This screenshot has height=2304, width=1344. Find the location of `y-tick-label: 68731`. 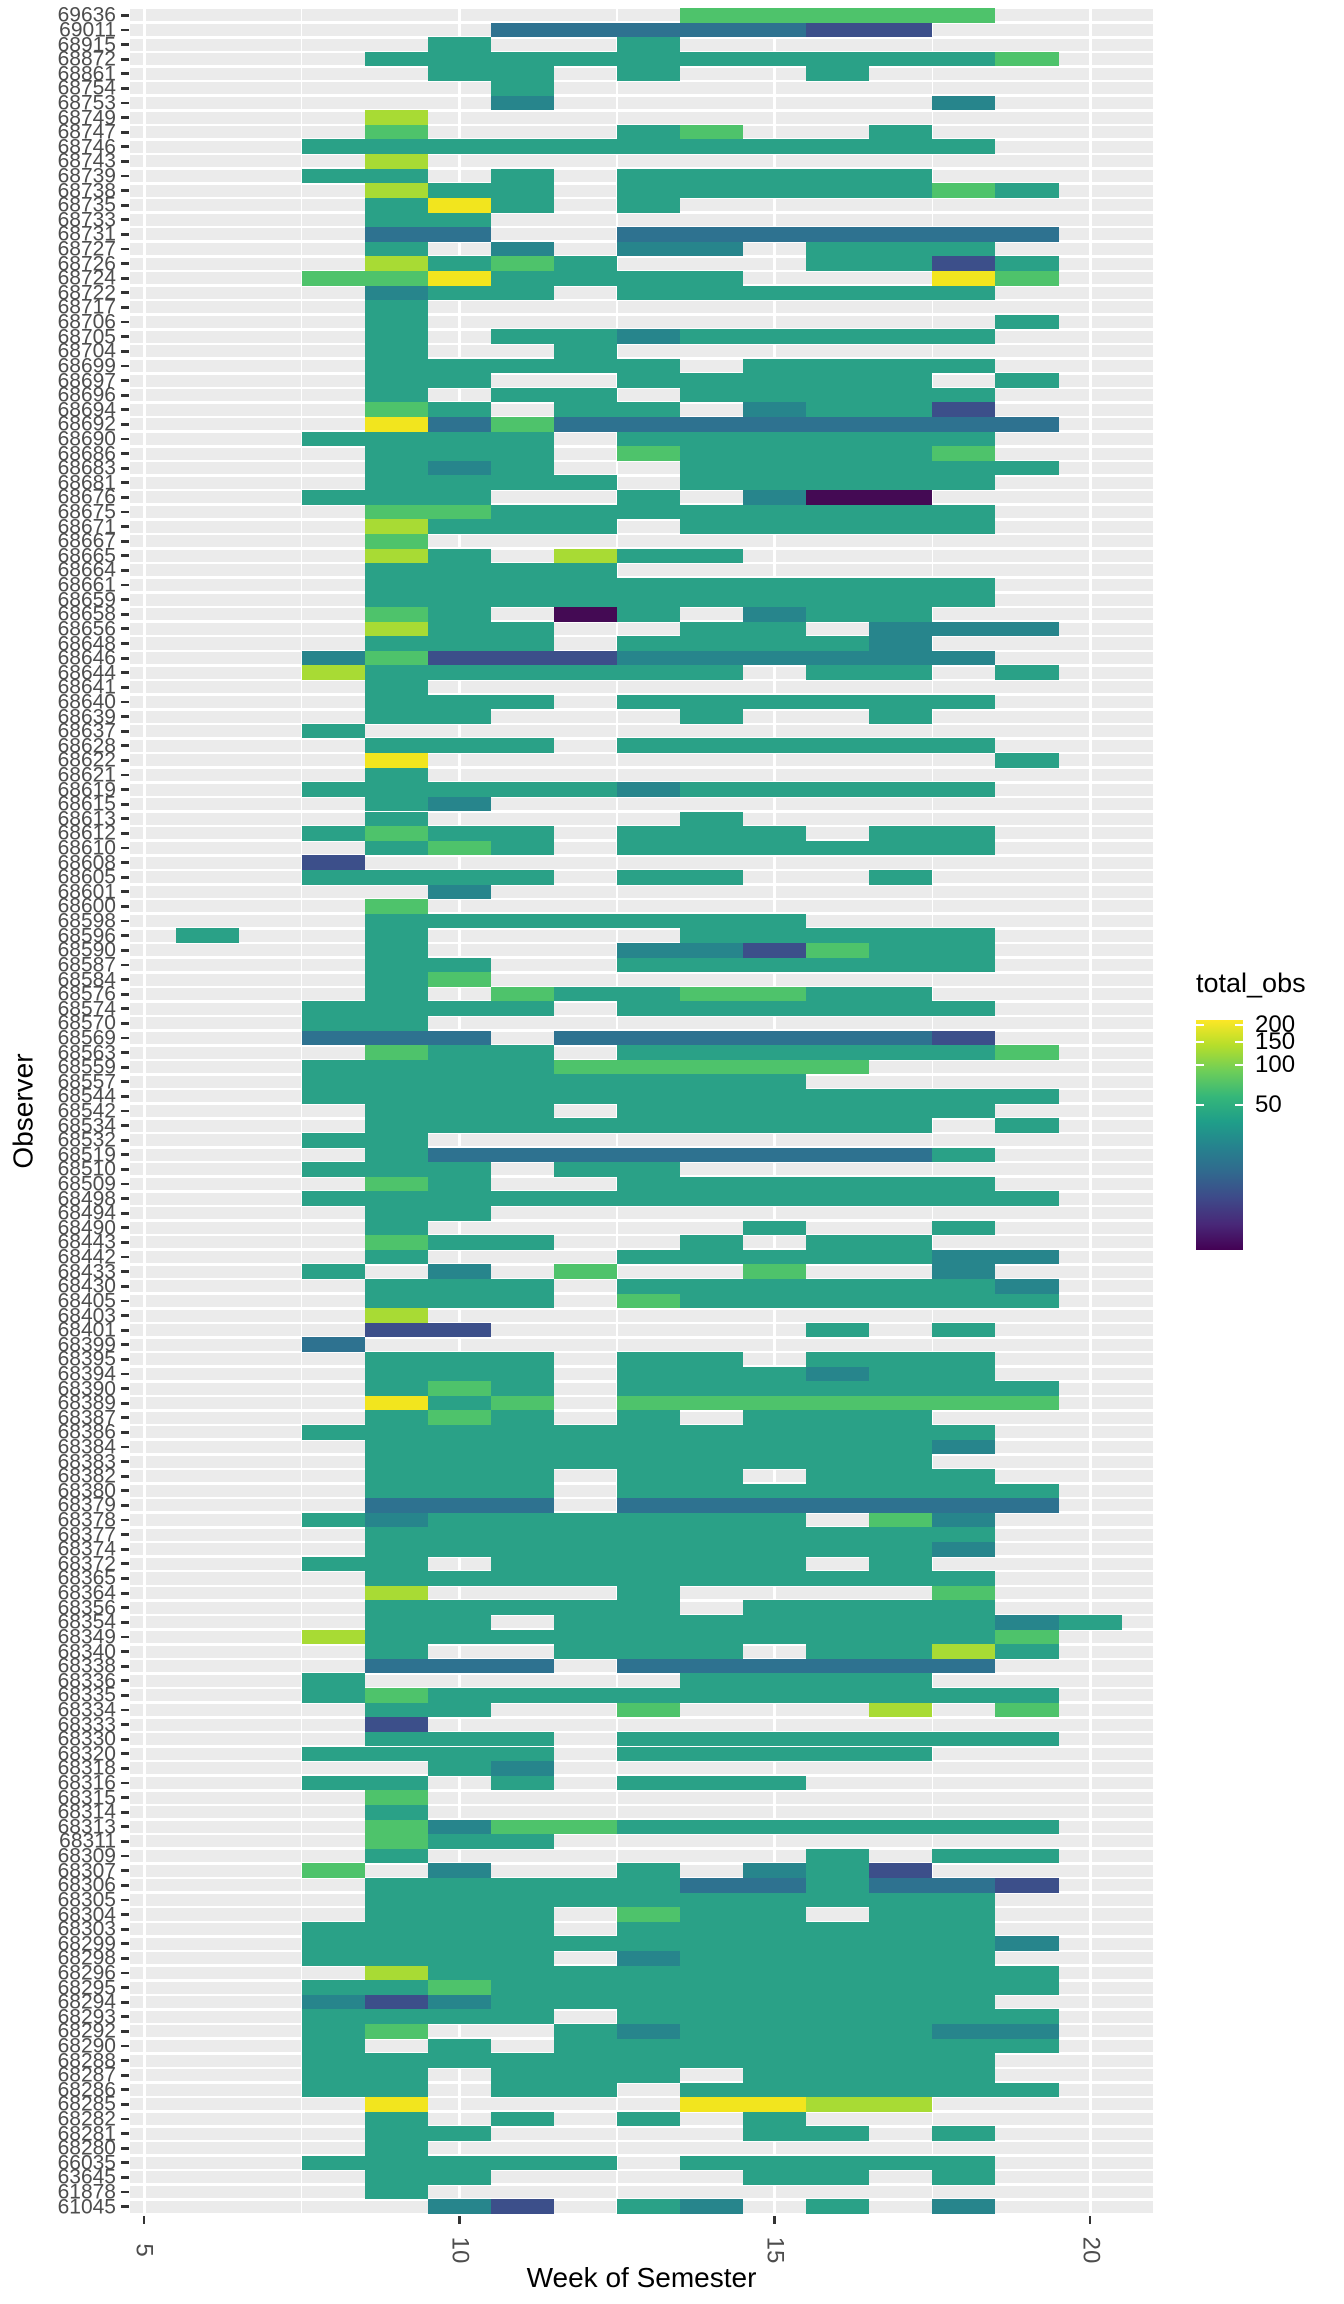

y-tick-label: 68731 is located at coordinates (86, 234).